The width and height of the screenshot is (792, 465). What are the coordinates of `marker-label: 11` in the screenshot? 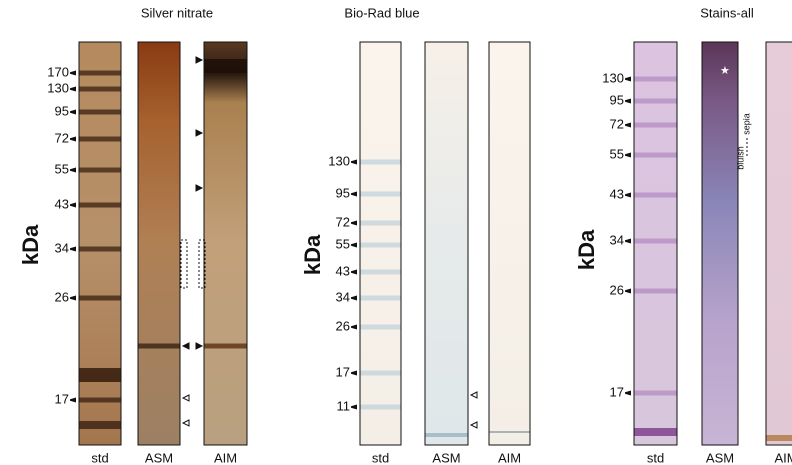 It's located at (344, 405).